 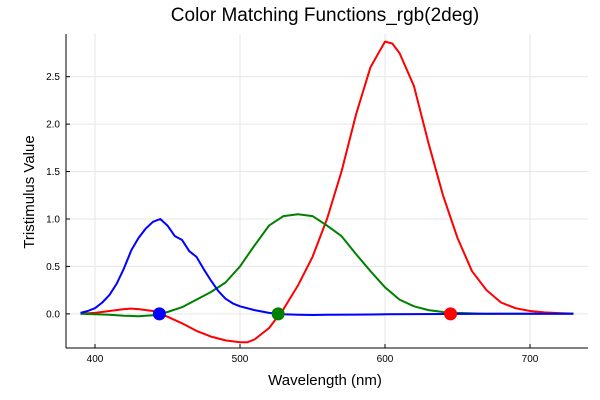 I want to click on y-tick-label: 0.5, so click(x=53, y=267).